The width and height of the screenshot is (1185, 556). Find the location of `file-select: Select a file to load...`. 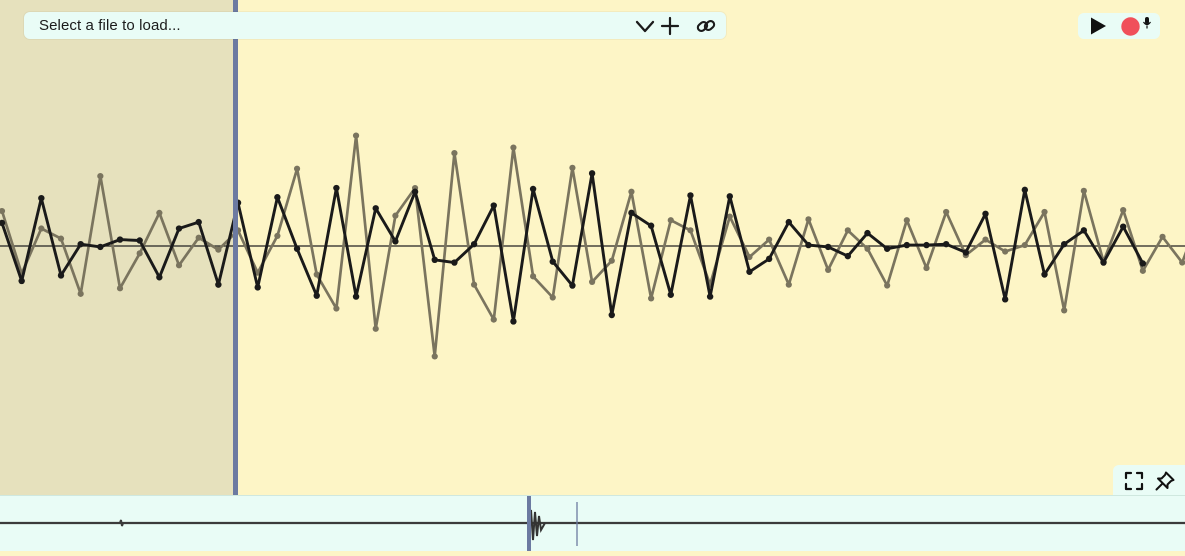

file-select: Select a file to load... is located at coordinates (110, 25).